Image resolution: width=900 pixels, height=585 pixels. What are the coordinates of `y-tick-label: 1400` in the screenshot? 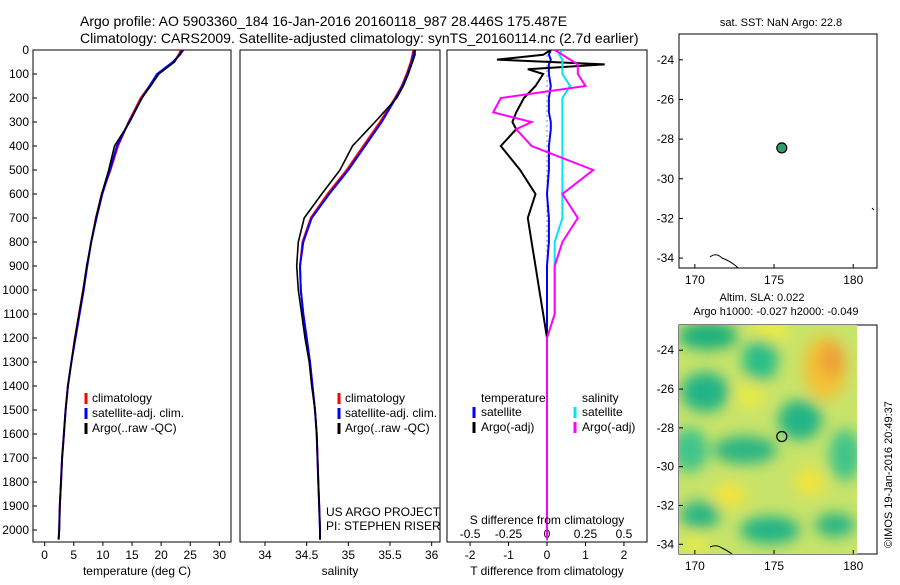 It's located at (15, 386).